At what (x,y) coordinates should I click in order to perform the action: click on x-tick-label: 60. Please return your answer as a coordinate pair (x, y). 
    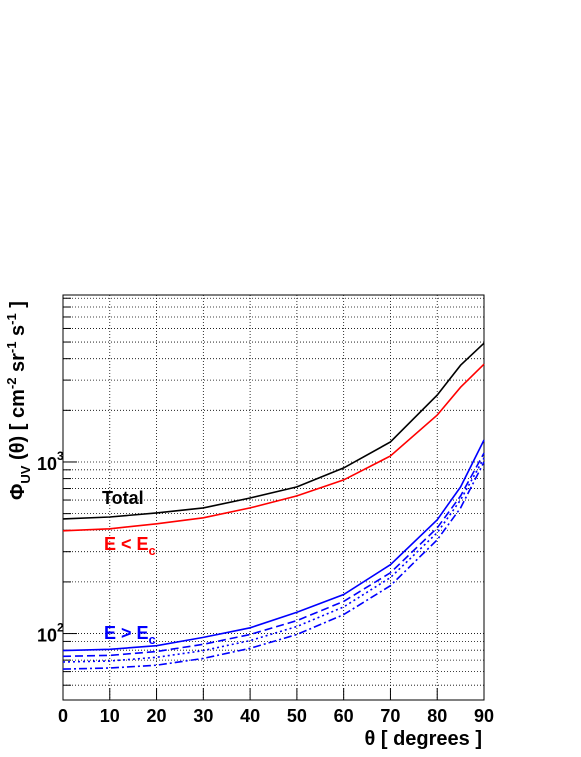
    Looking at the image, I should click on (344, 716).